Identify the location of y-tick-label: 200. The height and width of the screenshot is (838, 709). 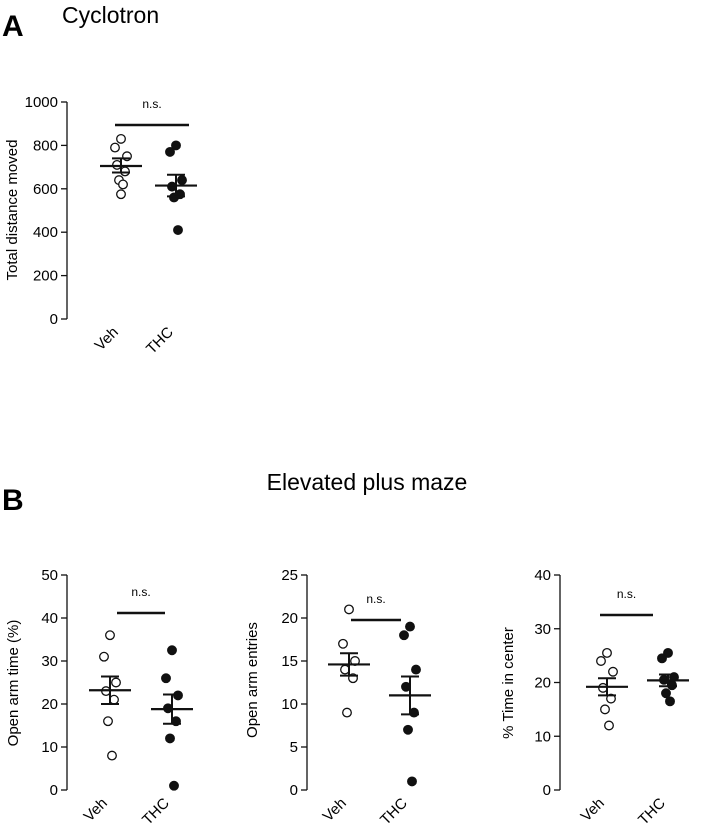
(45, 276).